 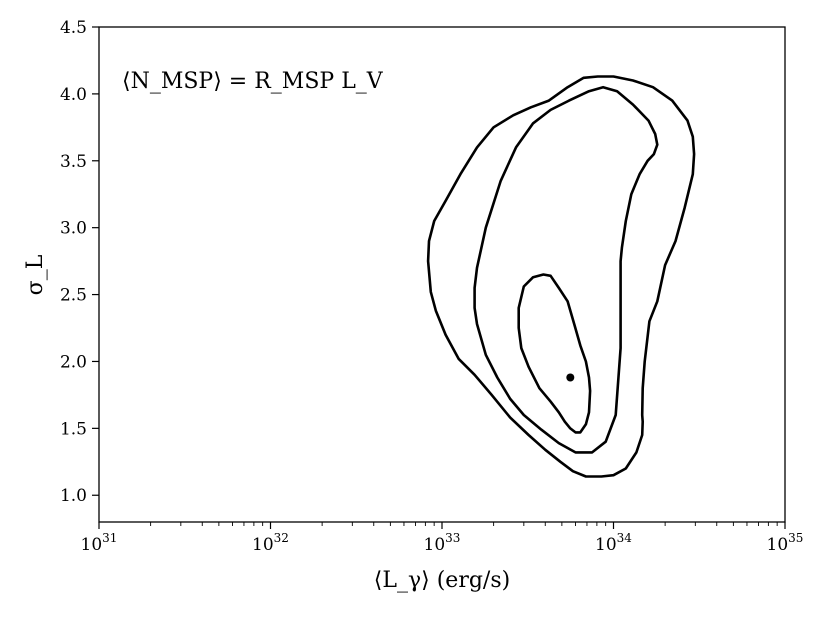 I want to click on x-tick-label: 1035, so click(x=785, y=543).